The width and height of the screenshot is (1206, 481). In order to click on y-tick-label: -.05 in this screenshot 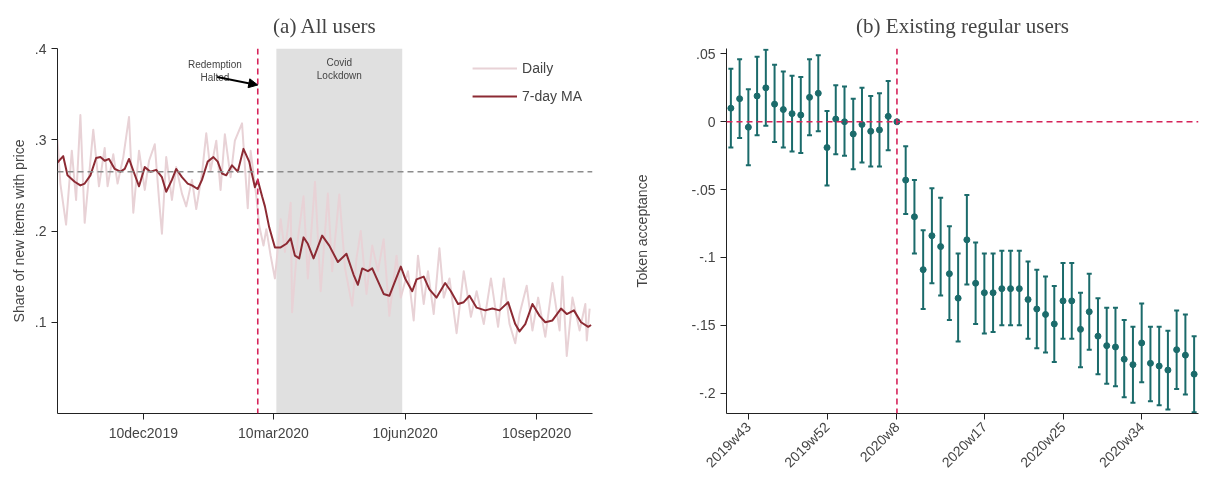, I will do `click(703, 189)`.